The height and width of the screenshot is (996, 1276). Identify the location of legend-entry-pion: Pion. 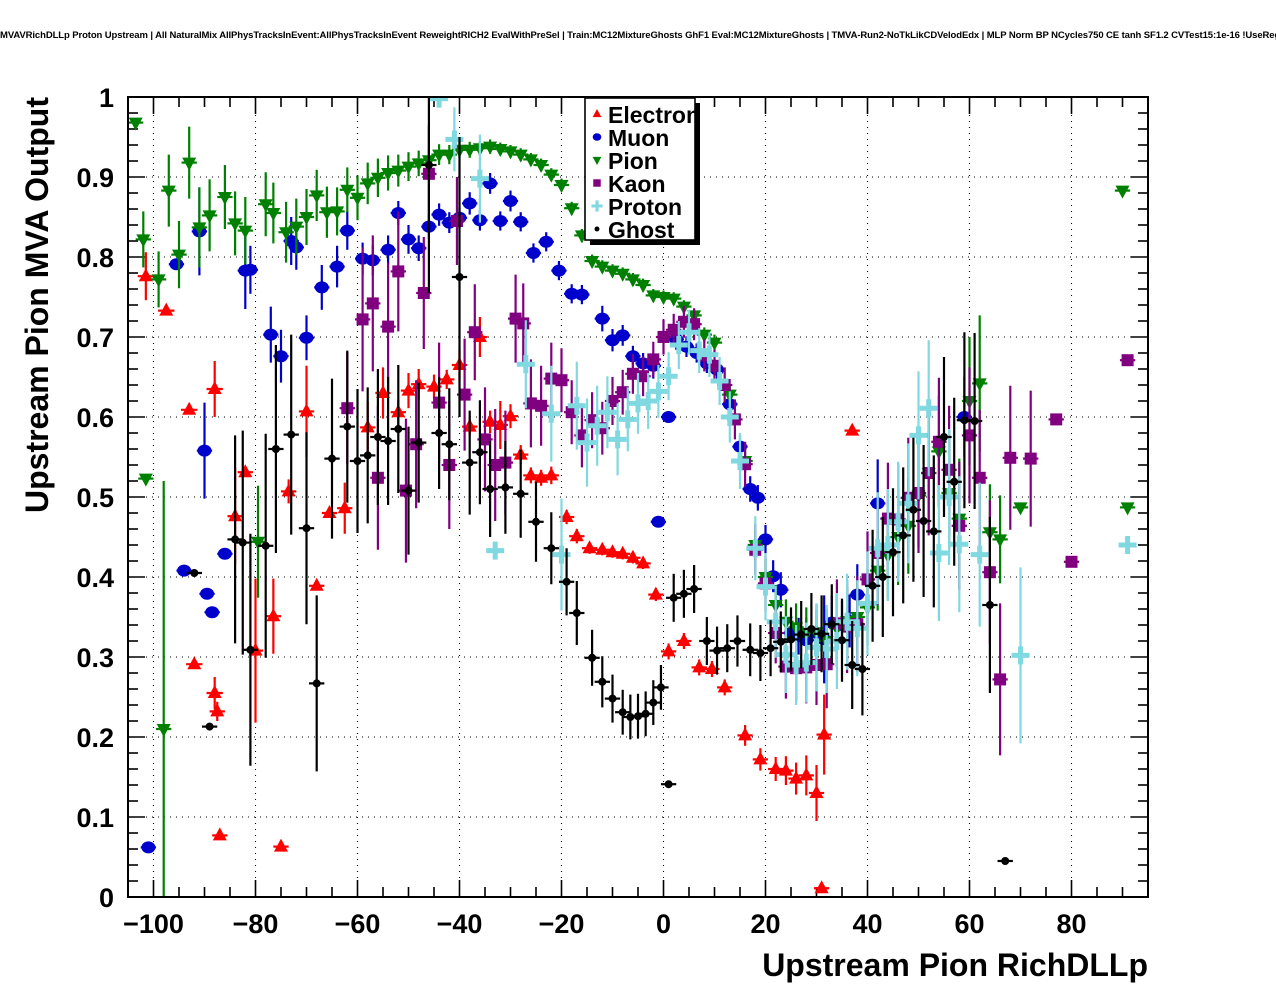
(625, 161).